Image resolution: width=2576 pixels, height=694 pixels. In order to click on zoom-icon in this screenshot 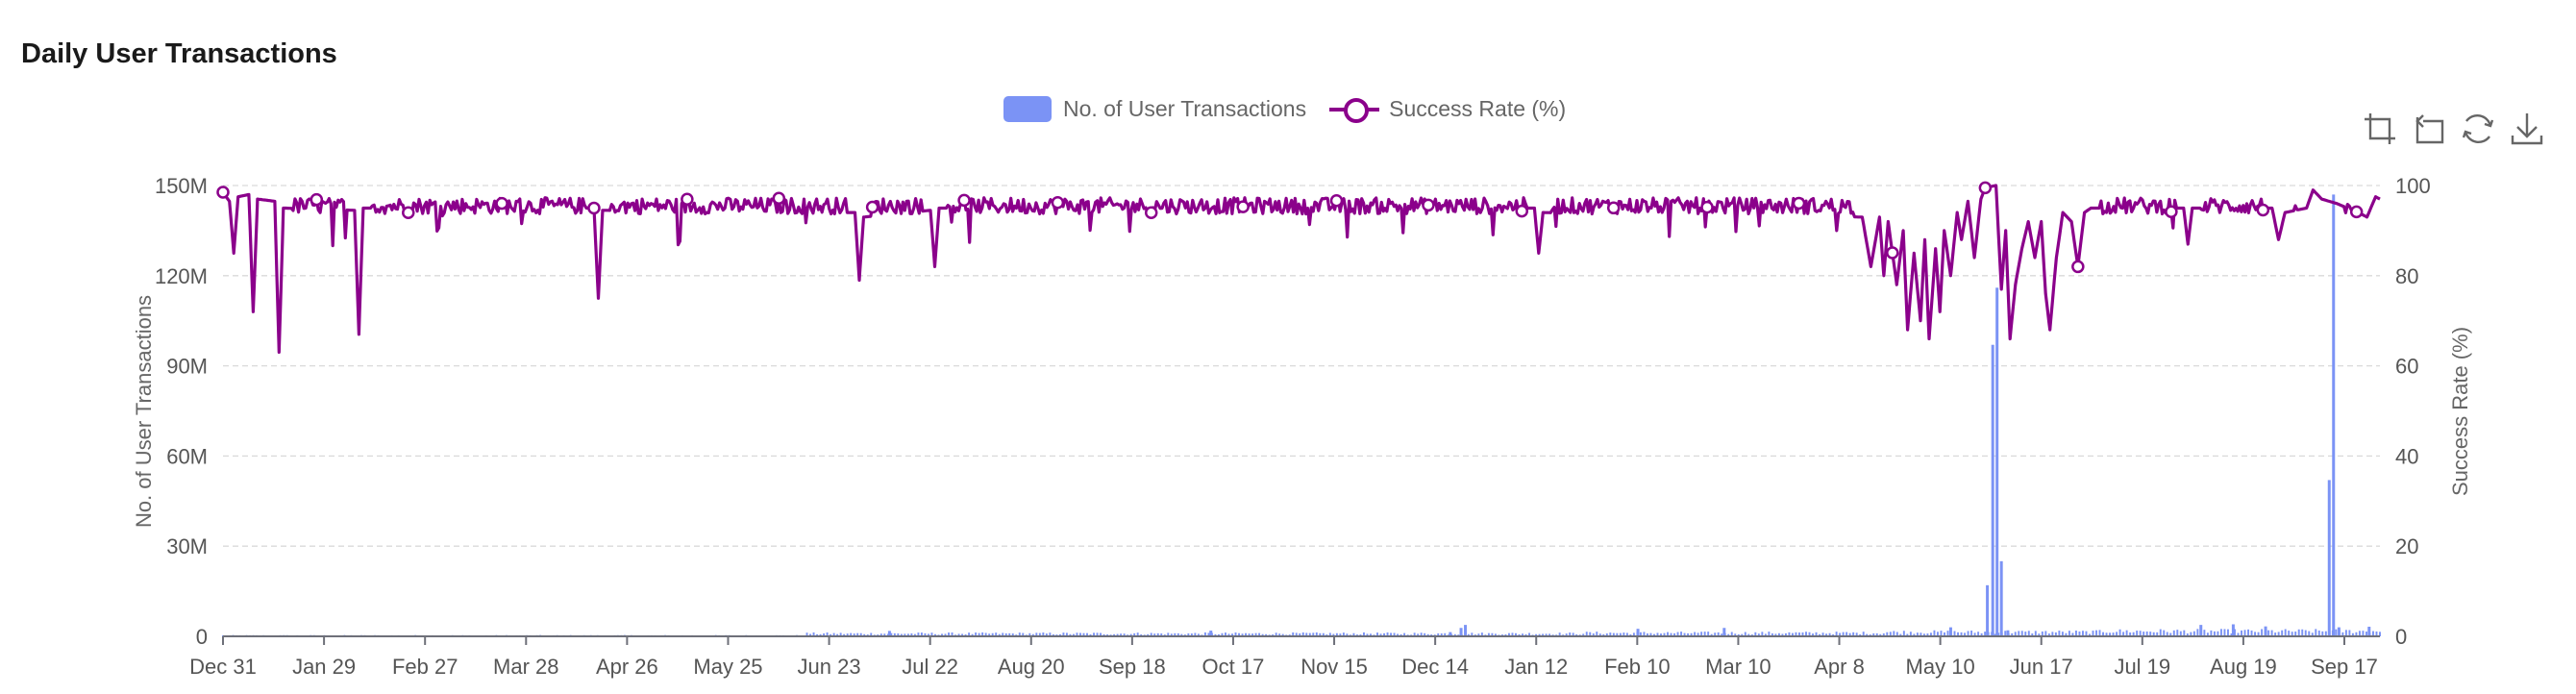, I will do `click(2380, 129)`.